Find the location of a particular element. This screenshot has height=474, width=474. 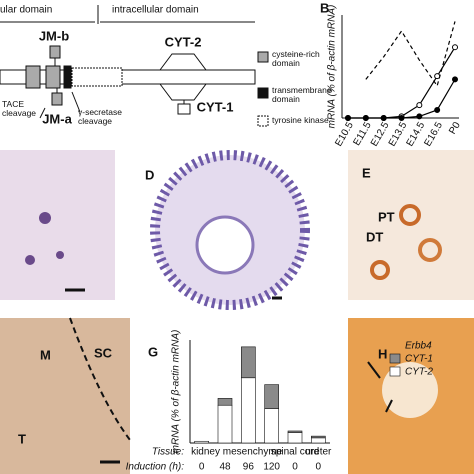

cleavage-label: TACE cleavage is located at coordinates (19, 109).